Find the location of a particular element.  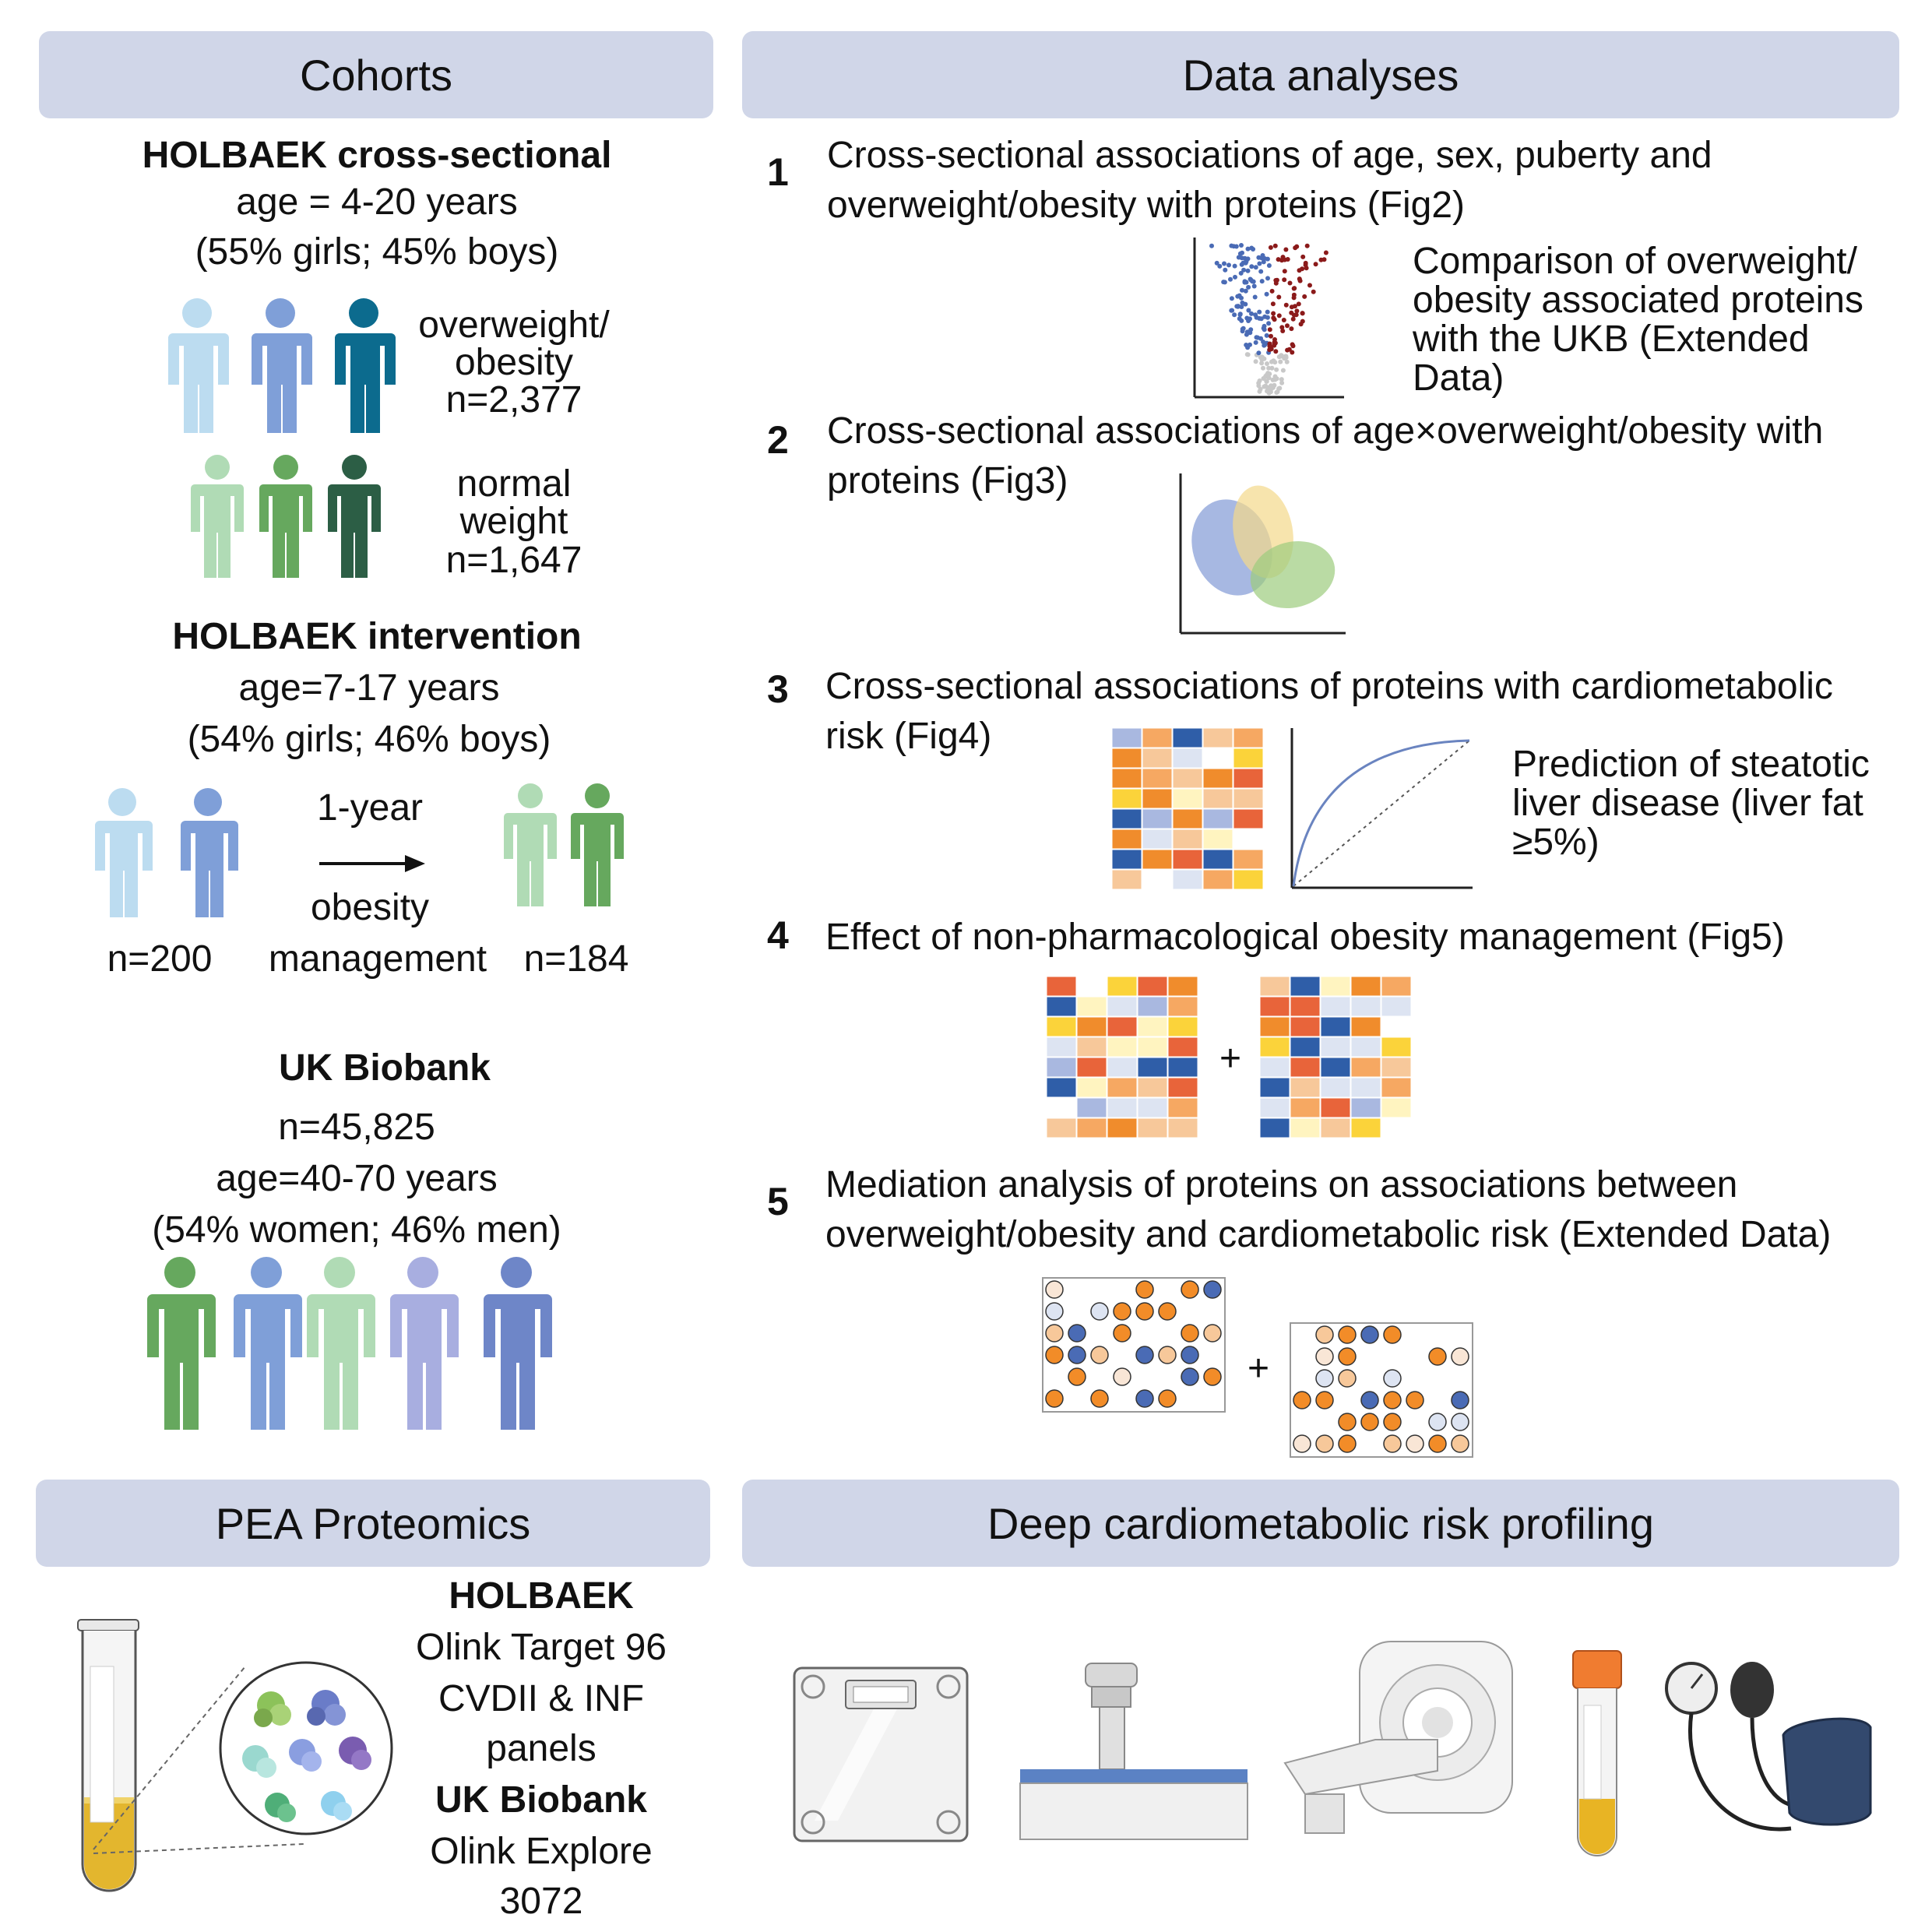

intervention-arrow is located at coordinates (372, 863).